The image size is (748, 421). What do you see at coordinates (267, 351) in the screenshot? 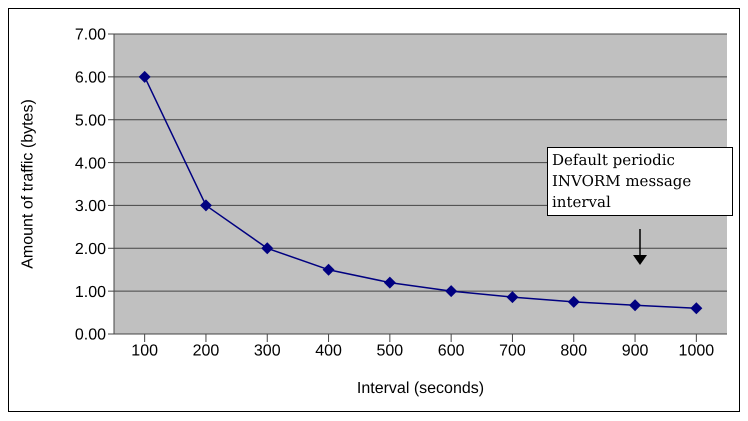
I see `x-tick-label: 300` at bounding box center [267, 351].